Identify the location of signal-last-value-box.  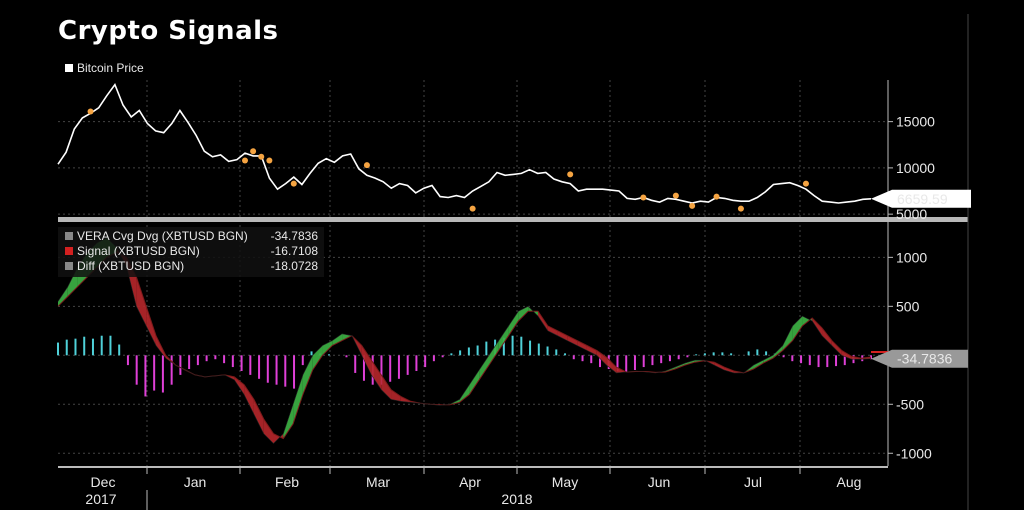
(919, 358).